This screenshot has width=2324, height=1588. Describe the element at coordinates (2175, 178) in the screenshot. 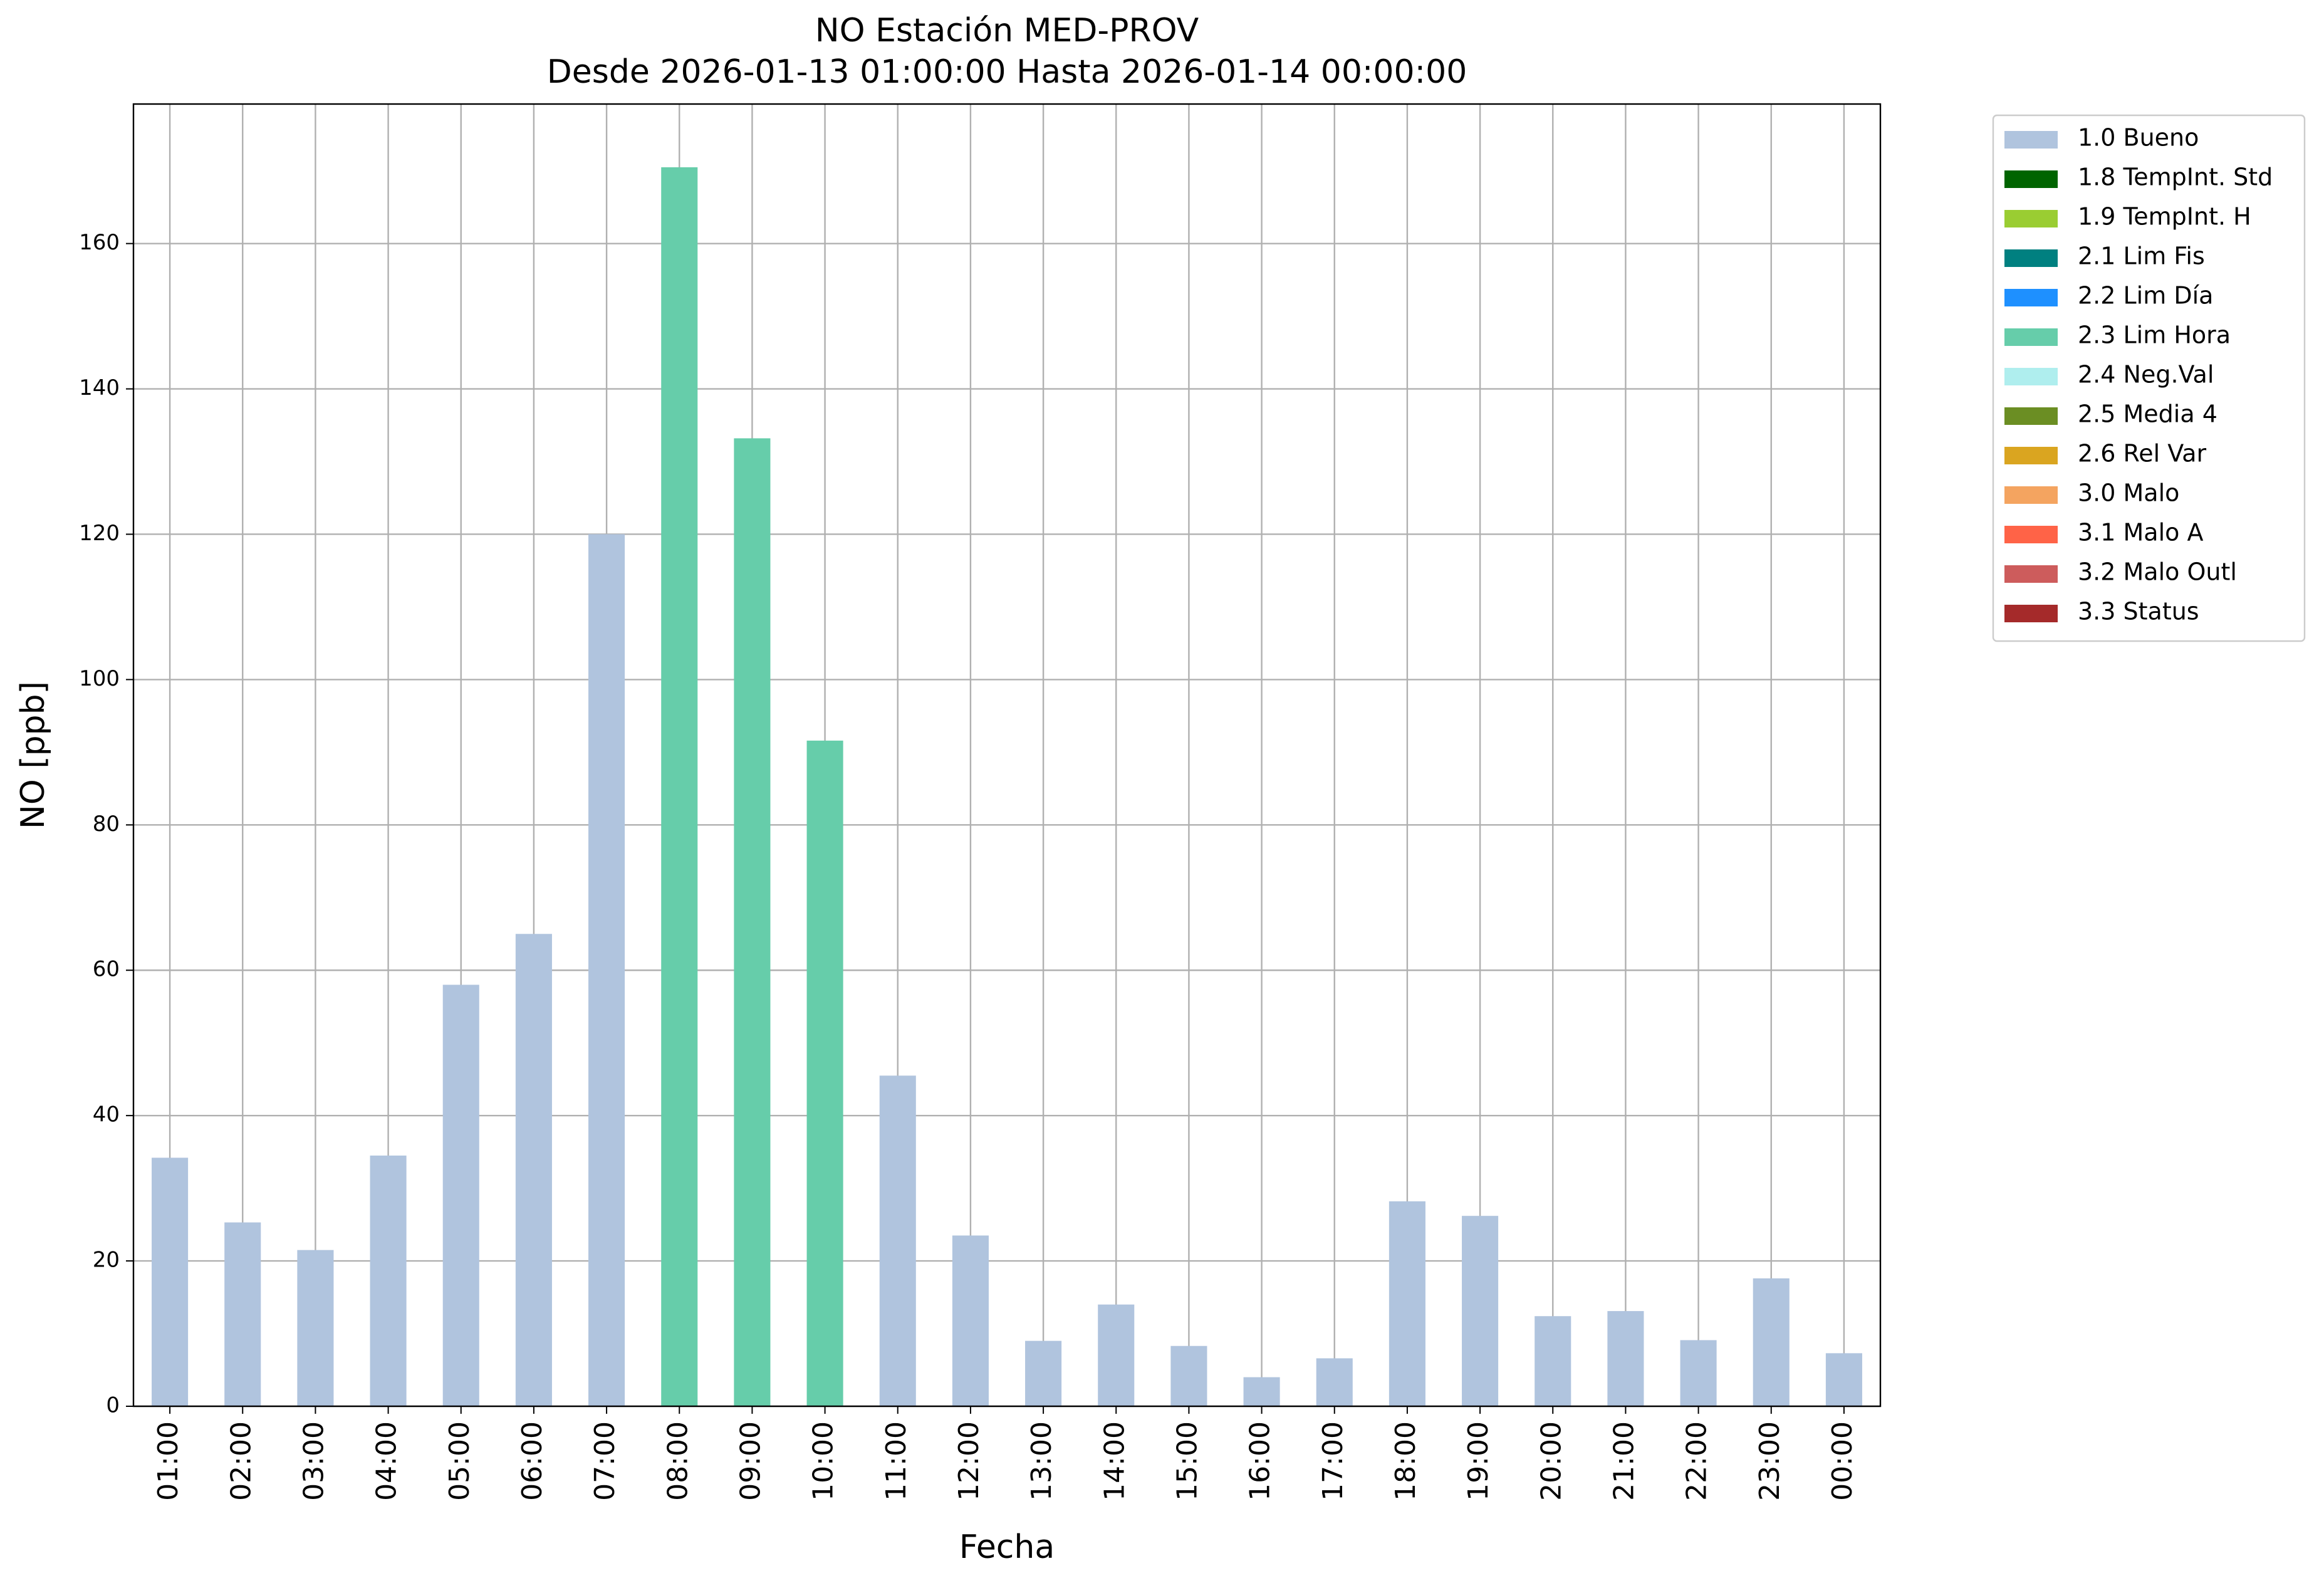

I see `legend-label: 1.8 TempInt. Std` at that location.